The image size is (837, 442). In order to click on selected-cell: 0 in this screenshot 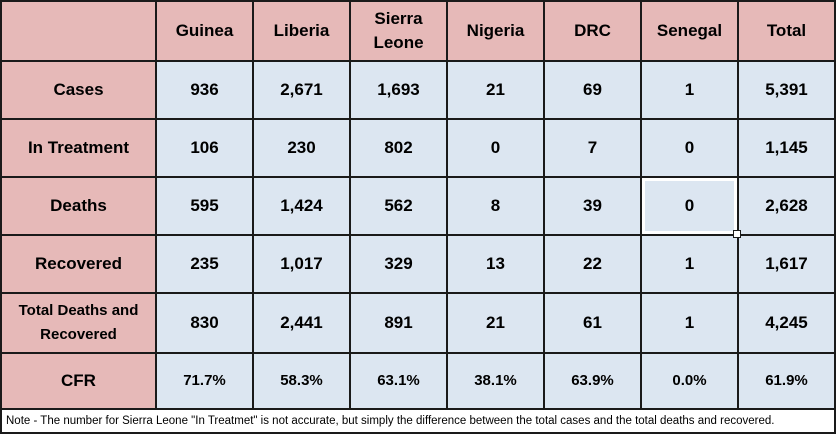, I will do `click(690, 207)`.